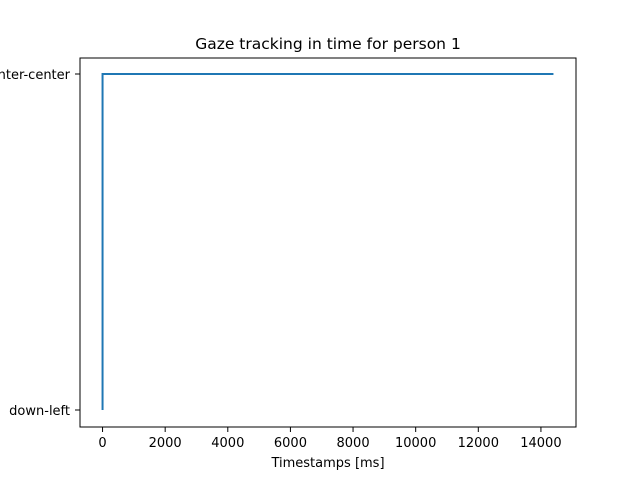 The image size is (640, 480). What do you see at coordinates (415, 443) in the screenshot?
I see `x-tick-label: 10000` at bounding box center [415, 443].